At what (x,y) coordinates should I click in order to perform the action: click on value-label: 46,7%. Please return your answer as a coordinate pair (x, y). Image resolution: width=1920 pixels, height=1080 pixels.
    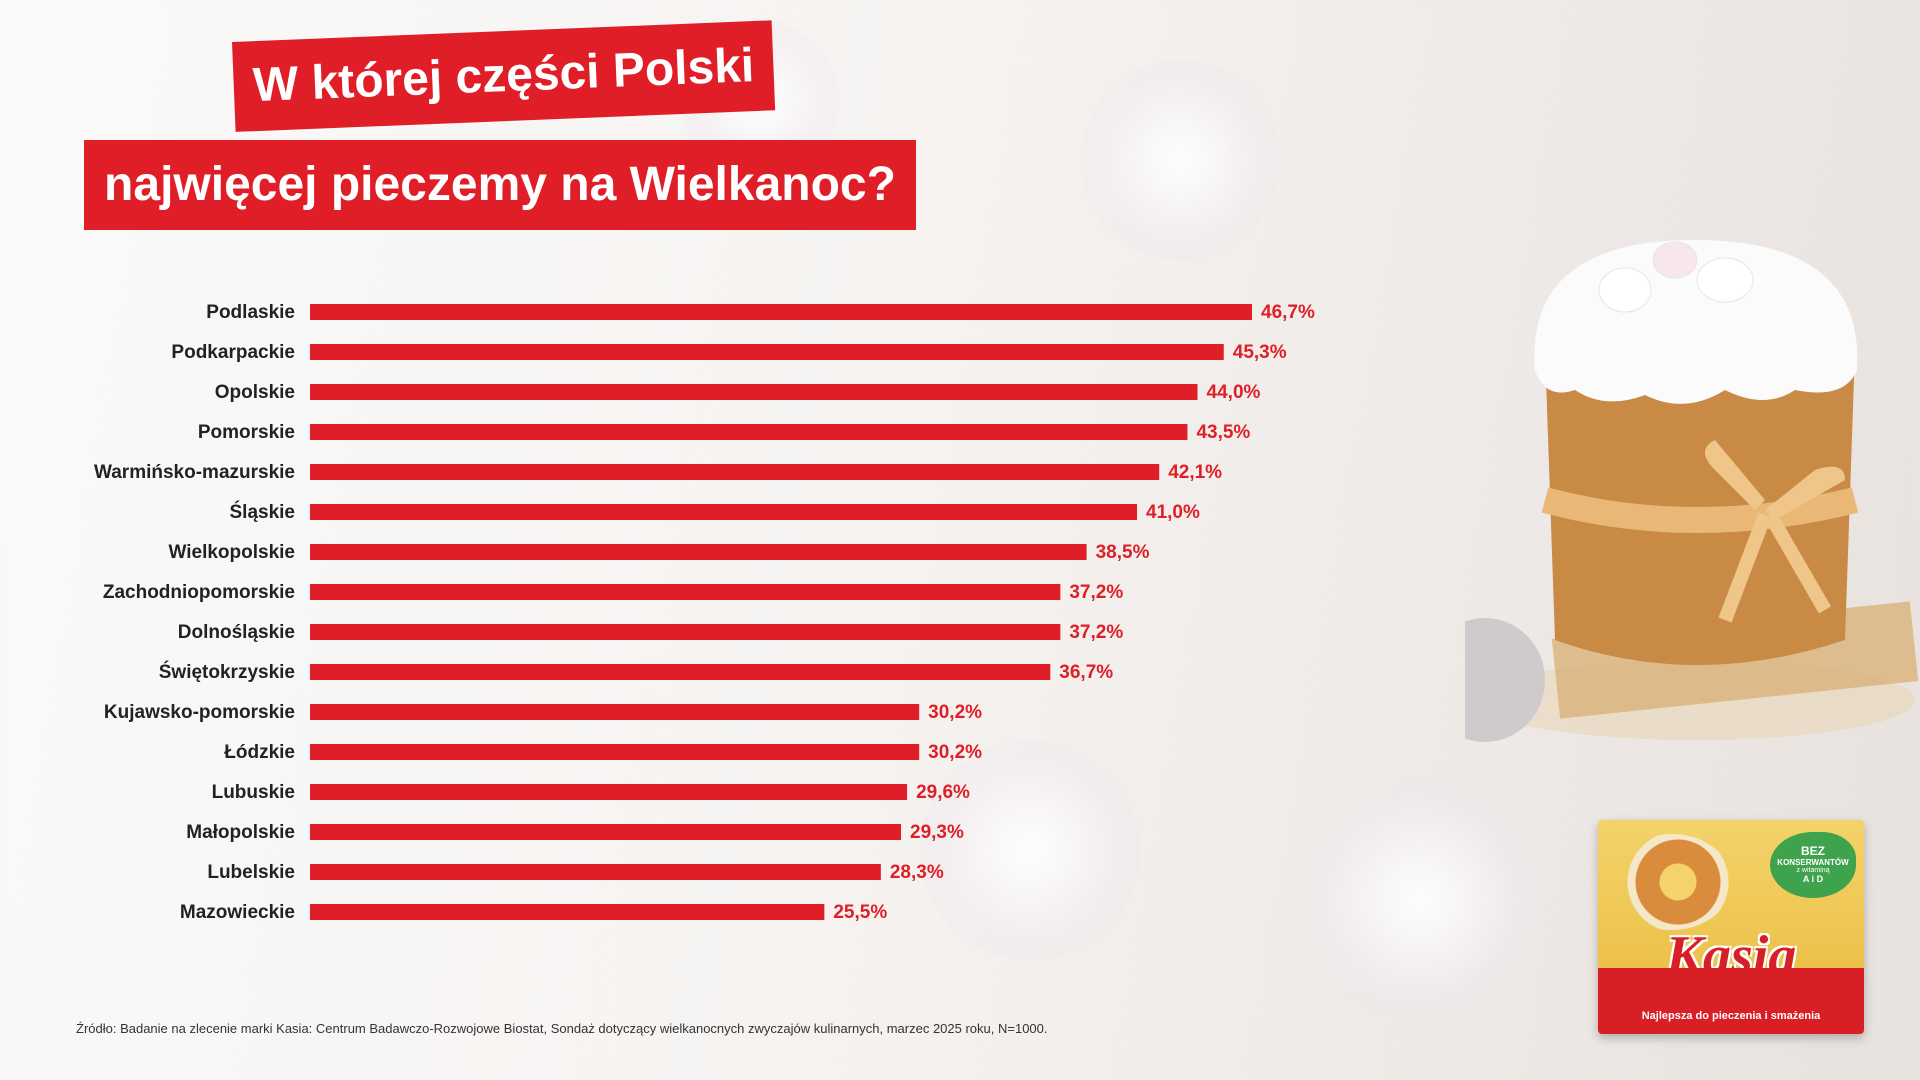
    Looking at the image, I should click on (1288, 312).